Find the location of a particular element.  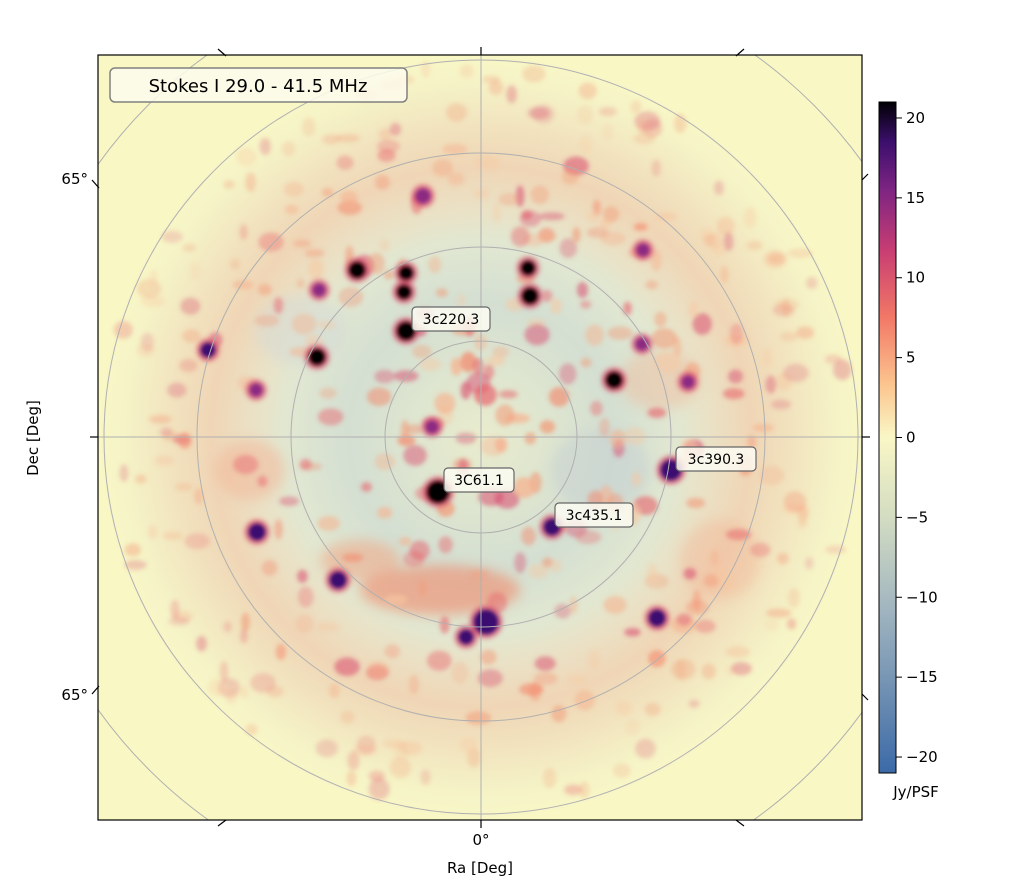

colorbar-tick-label: 0 is located at coordinates (911, 438).